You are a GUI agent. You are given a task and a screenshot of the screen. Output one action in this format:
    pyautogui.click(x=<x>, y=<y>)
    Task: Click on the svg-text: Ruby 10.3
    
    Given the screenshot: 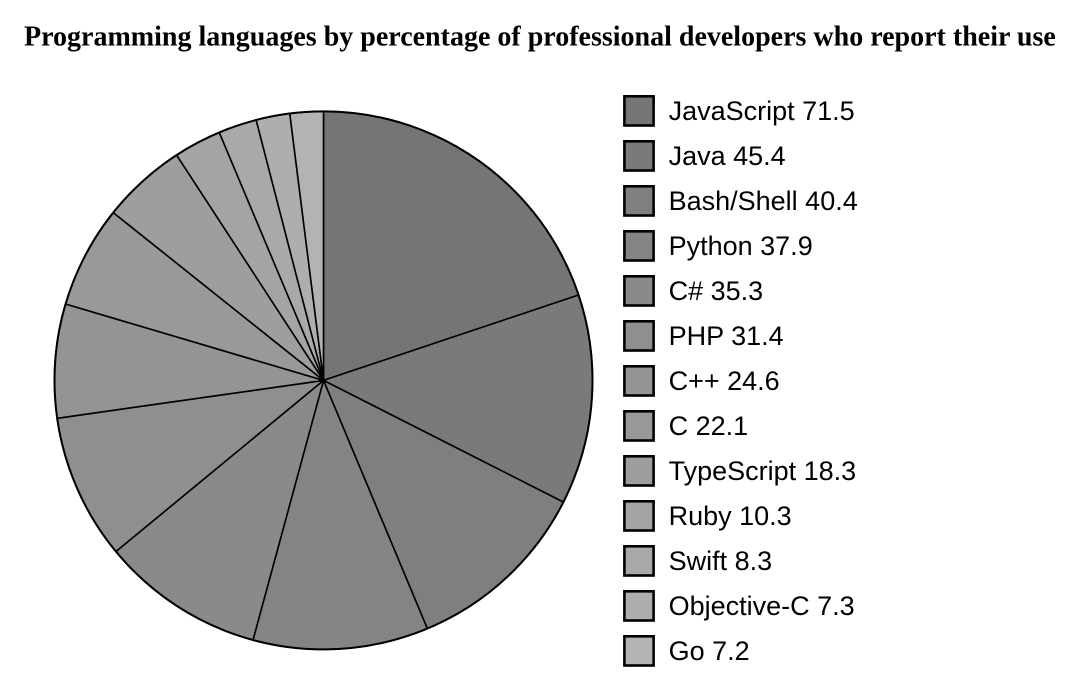 What is the action you would take?
    pyautogui.click(x=730, y=516)
    